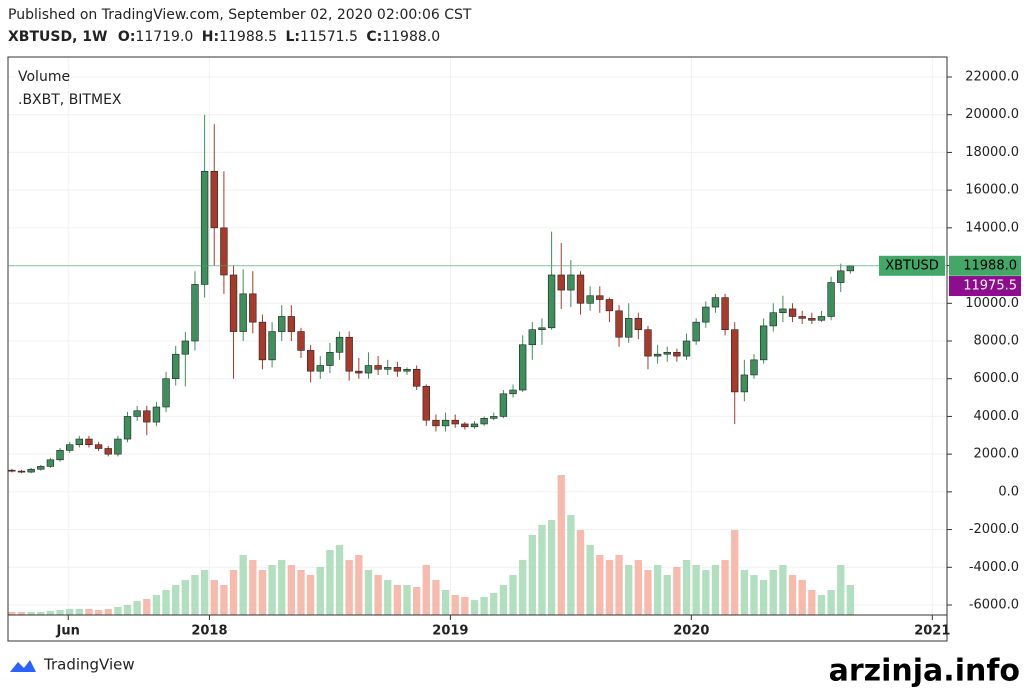 Image resolution: width=1024 pixels, height=692 pixels. Describe the element at coordinates (329, 37) in the screenshot. I see `l-value: 11571.5` at that location.